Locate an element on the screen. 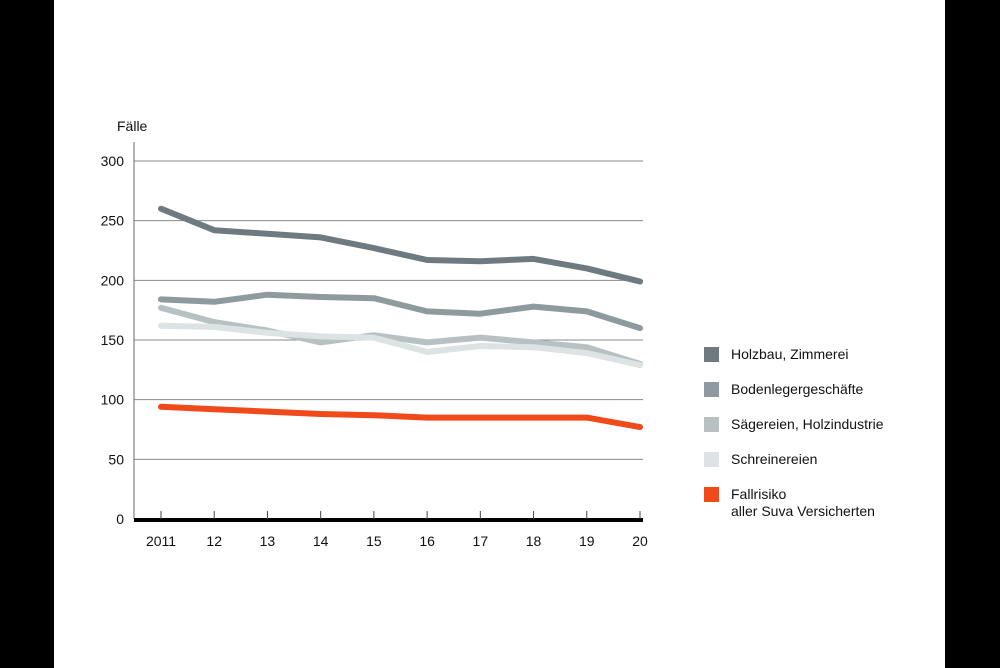 The image size is (1000, 668). x-tick-label: 17 is located at coordinates (481, 541).